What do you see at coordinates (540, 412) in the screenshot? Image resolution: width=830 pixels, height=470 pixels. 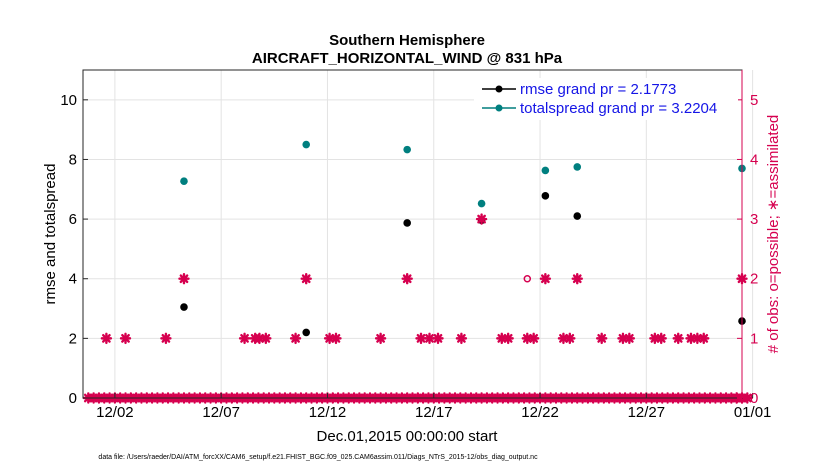 I see `x-tick-label: 12/22` at bounding box center [540, 412].